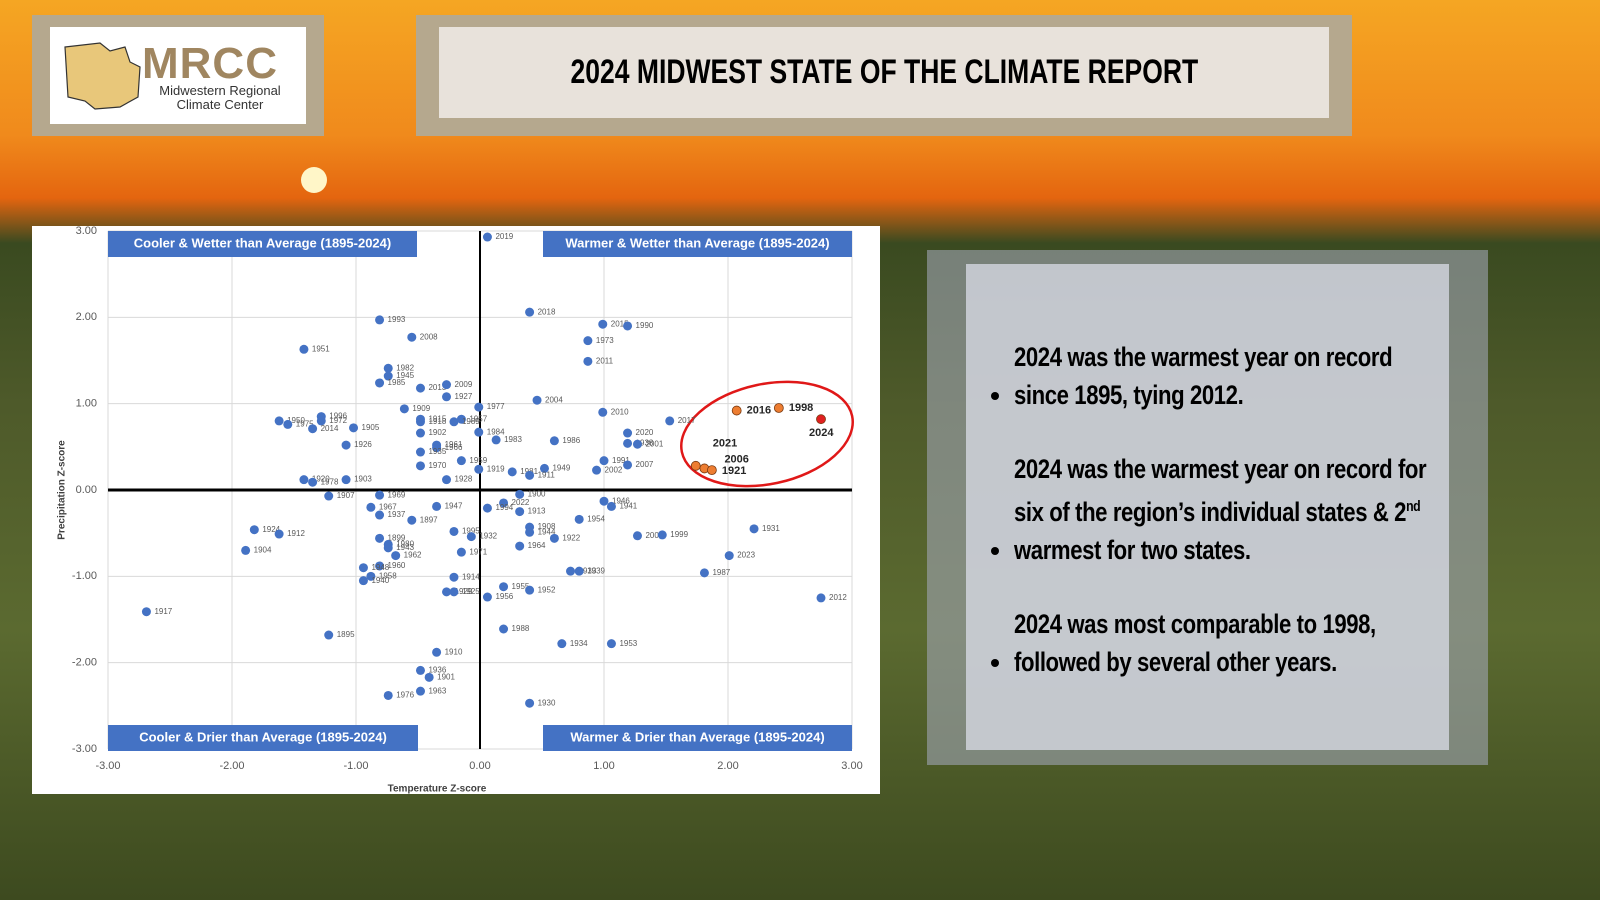  I want to click on point-label: 2021, so click(725, 444).